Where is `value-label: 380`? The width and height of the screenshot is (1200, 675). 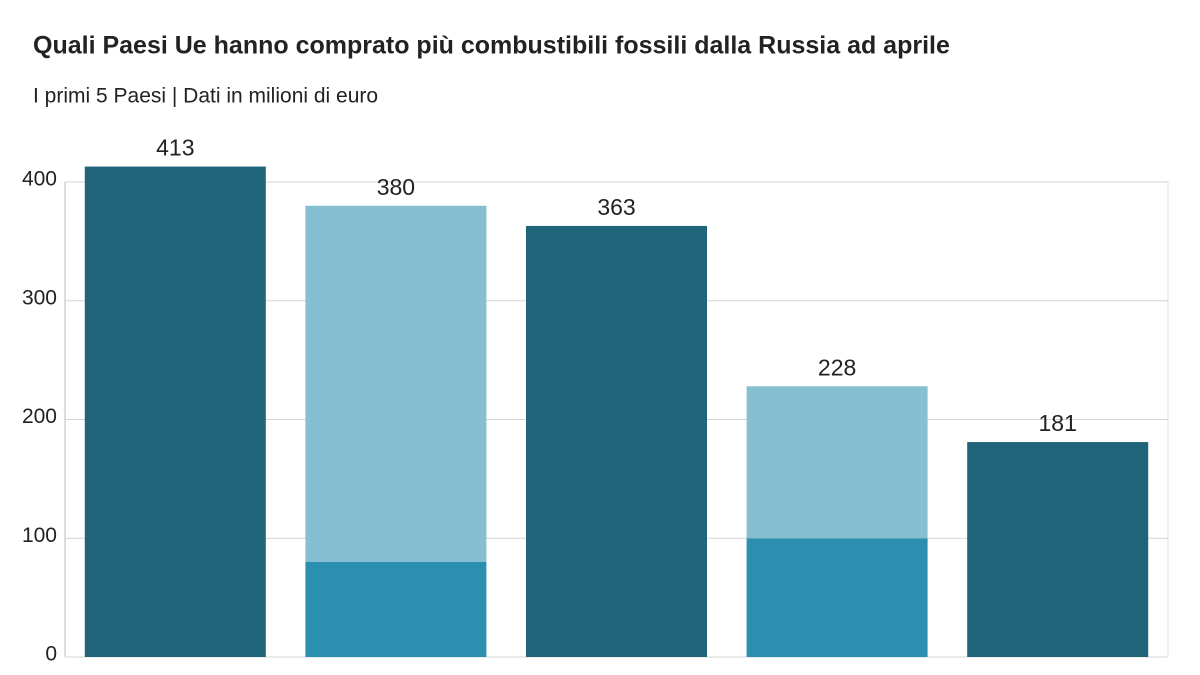 value-label: 380 is located at coordinates (396, 187).